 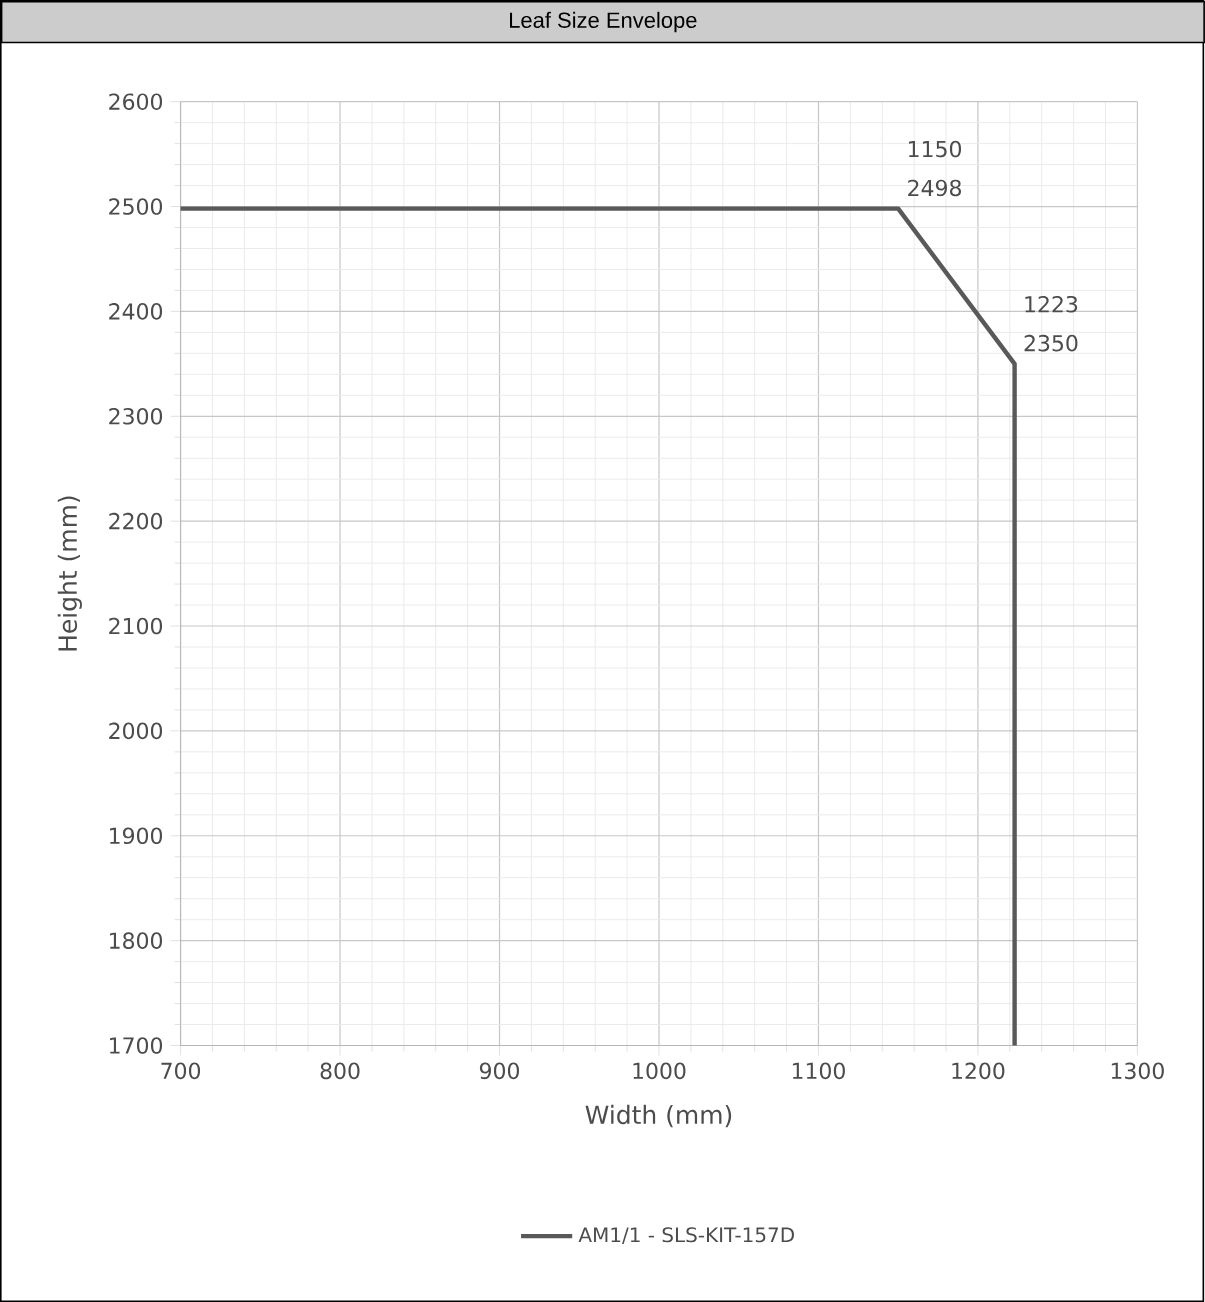 What do you see at coordinates (136, 101) in the screenshot?
I see `y-tick-label: 2600` at bounding box center [136, 101].